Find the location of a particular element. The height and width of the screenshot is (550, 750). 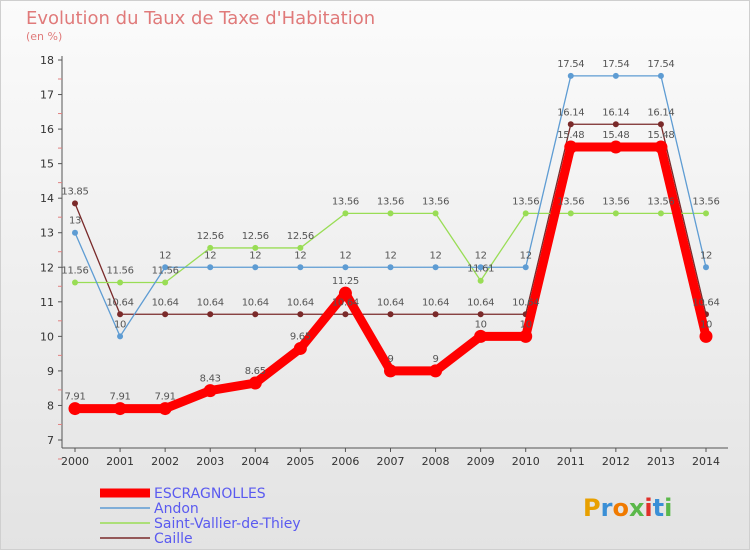

x-tick-label: 2000 is located at coordinates (75, 461).